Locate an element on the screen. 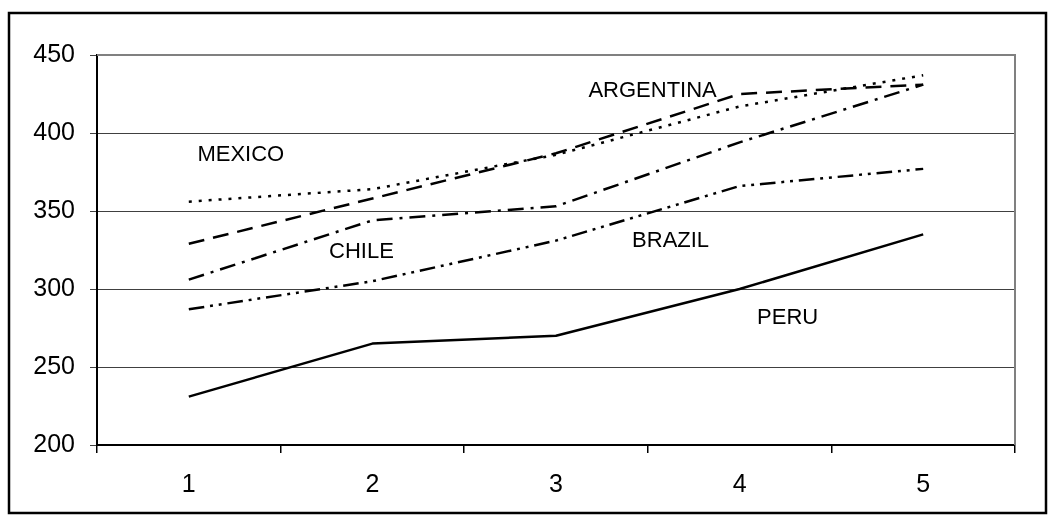  y-tick-label: 450 is located at coordinates (54, 52).